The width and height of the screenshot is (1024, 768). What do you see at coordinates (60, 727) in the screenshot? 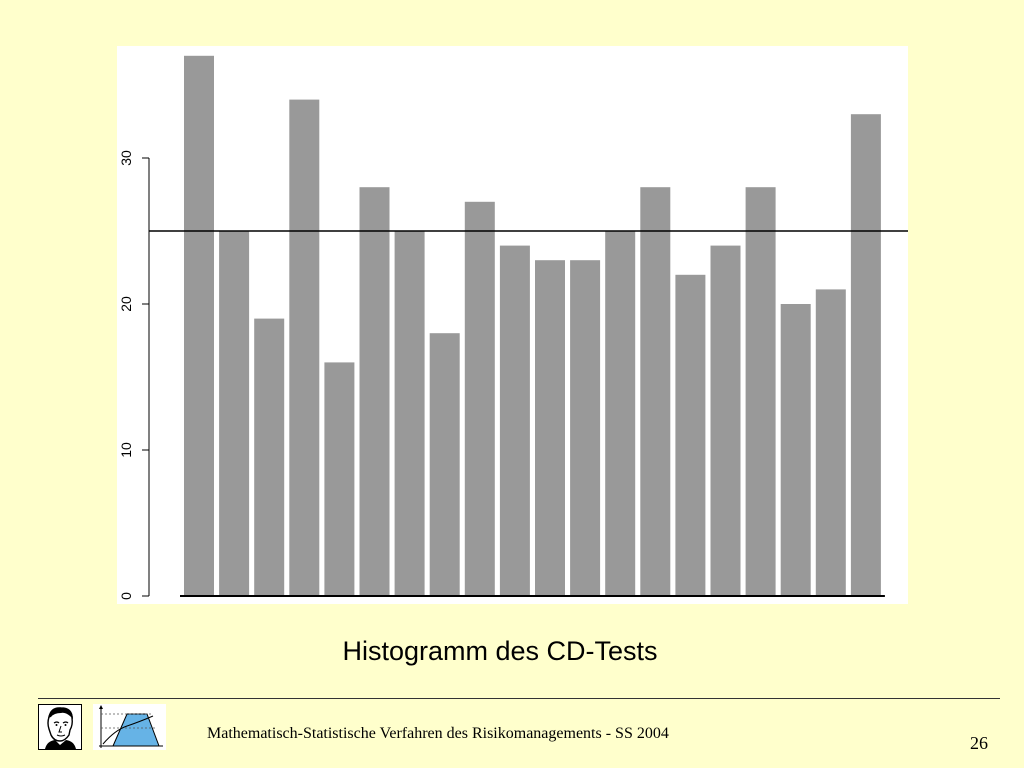
I see `goethe-portrait-icon` at bounding box center [60, 727].